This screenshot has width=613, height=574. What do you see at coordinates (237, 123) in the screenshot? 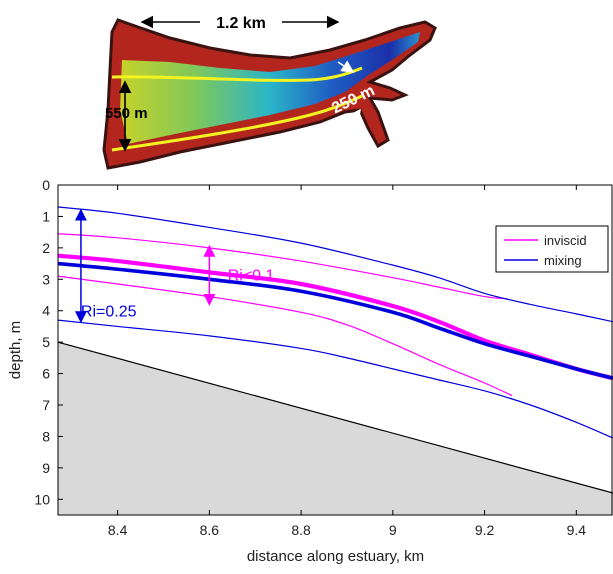
I see `estuary-centerline-south` at bounding box center [237, 123].